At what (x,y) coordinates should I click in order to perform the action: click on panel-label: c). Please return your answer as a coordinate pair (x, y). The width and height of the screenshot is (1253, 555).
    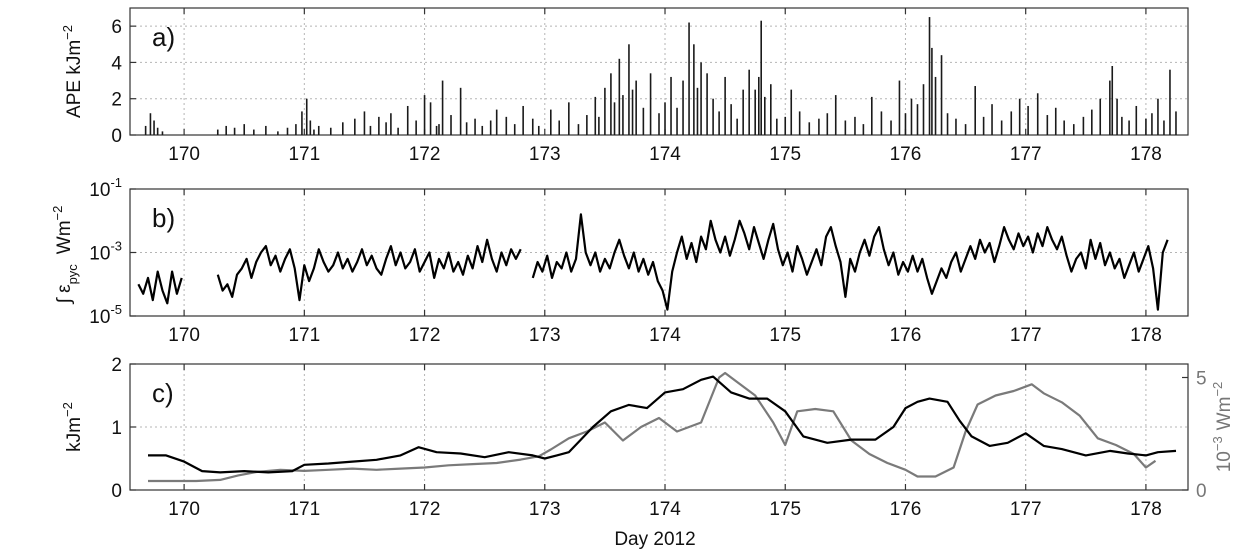
    Looking at the image, I should click on (163, 393).